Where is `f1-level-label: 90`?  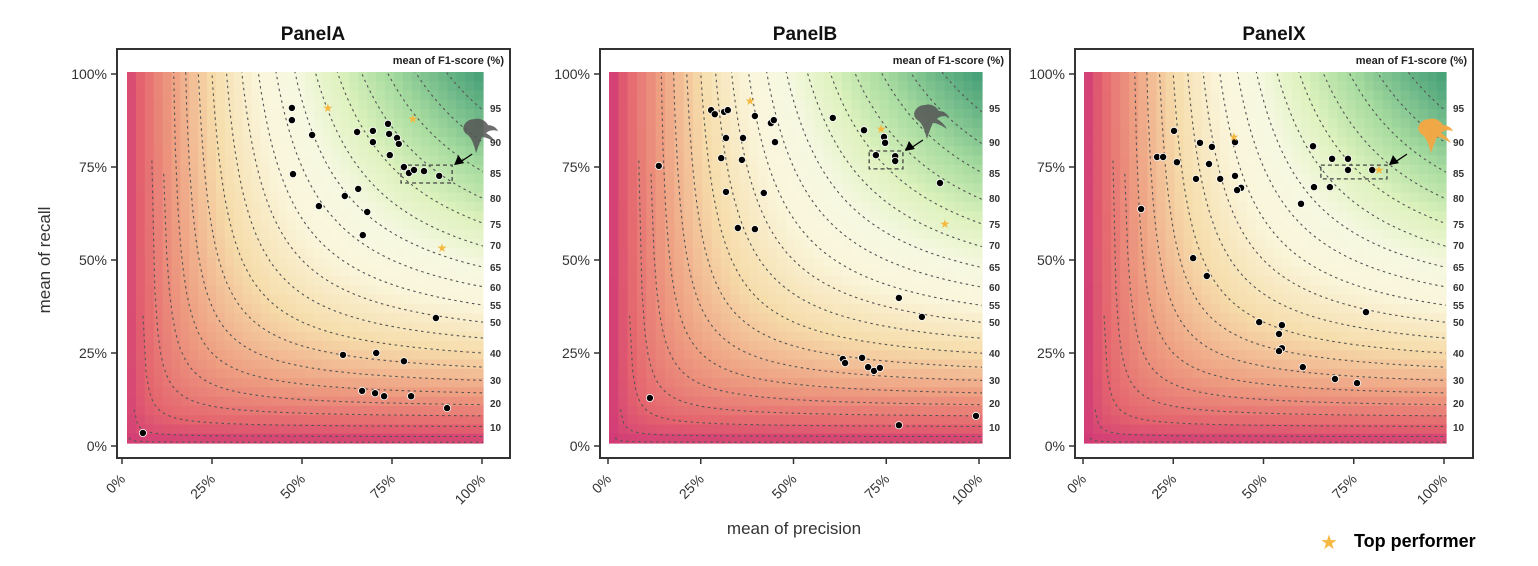 f1-level-label: 90 is located at coordinates (995, 143).